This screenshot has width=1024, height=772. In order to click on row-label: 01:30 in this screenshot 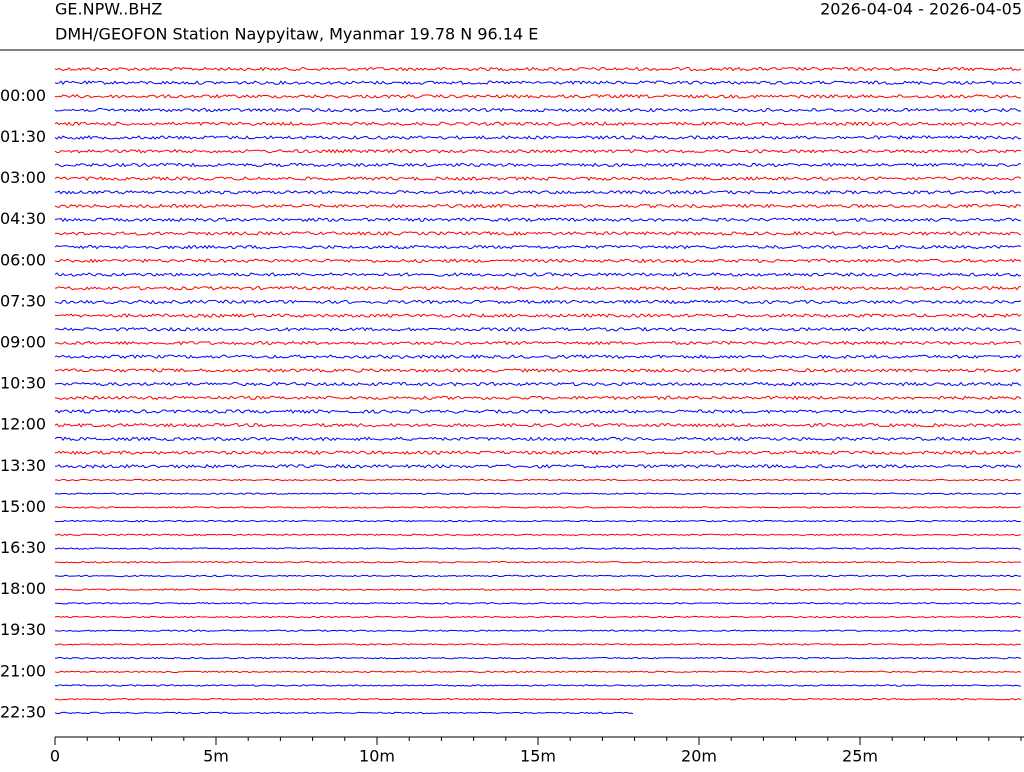, I will do `click(23, 136)`.